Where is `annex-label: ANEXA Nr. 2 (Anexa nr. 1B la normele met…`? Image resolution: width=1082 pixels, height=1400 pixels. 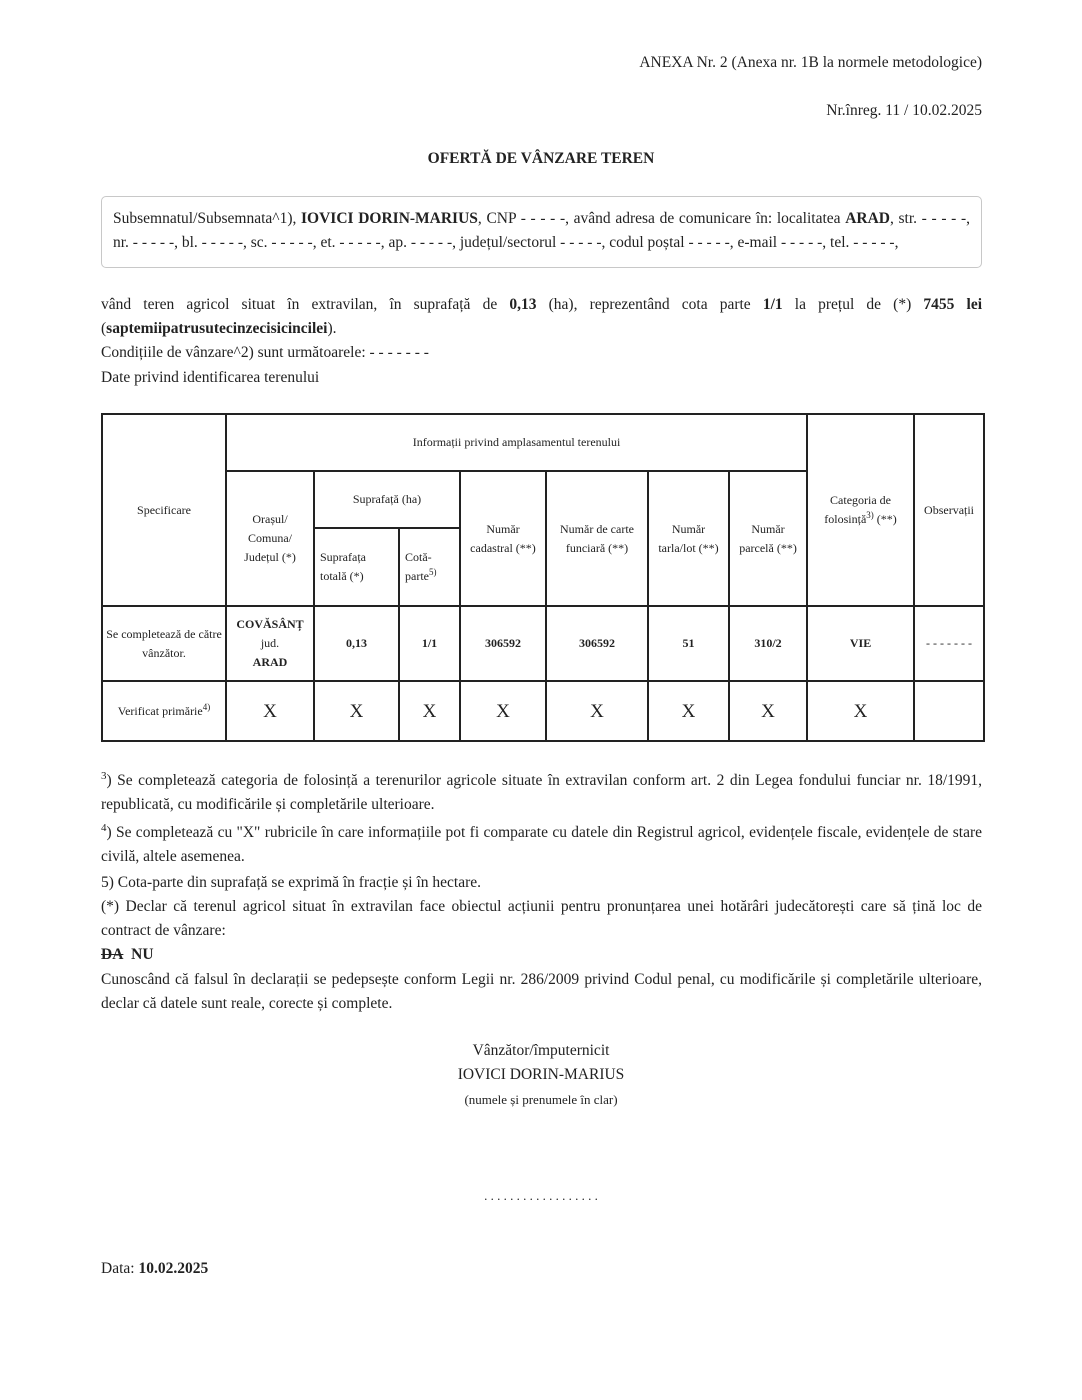
annex-label: ANEXA Nr. 2 (Anexa nr. 1B la normele met… is located at coordinates (810, 62).